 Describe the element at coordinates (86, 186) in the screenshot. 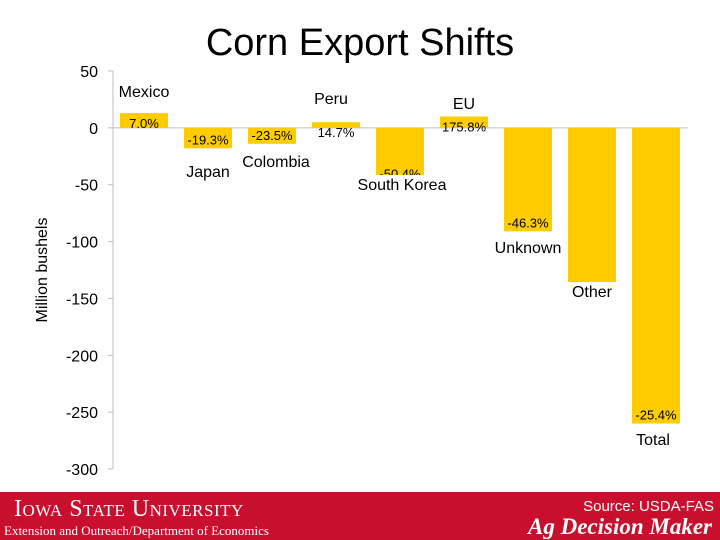

I see `y-tick-label: -50` at that location.